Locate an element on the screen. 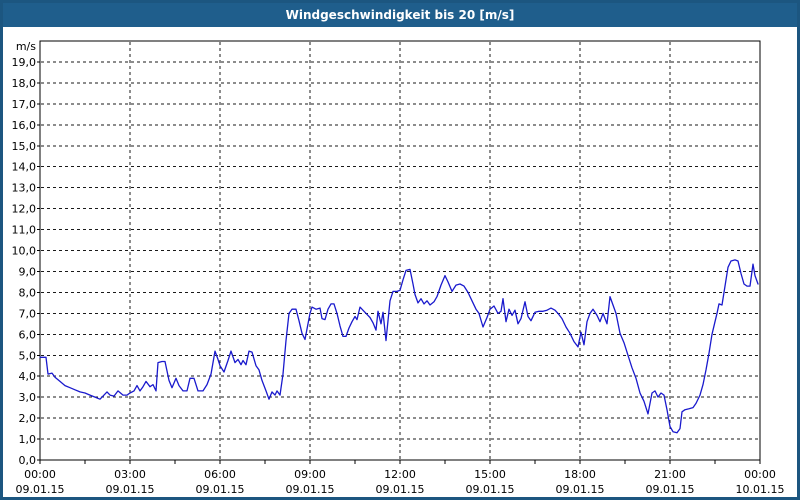  y-tick-label: 14,0 is located at coordinates (24, 167).